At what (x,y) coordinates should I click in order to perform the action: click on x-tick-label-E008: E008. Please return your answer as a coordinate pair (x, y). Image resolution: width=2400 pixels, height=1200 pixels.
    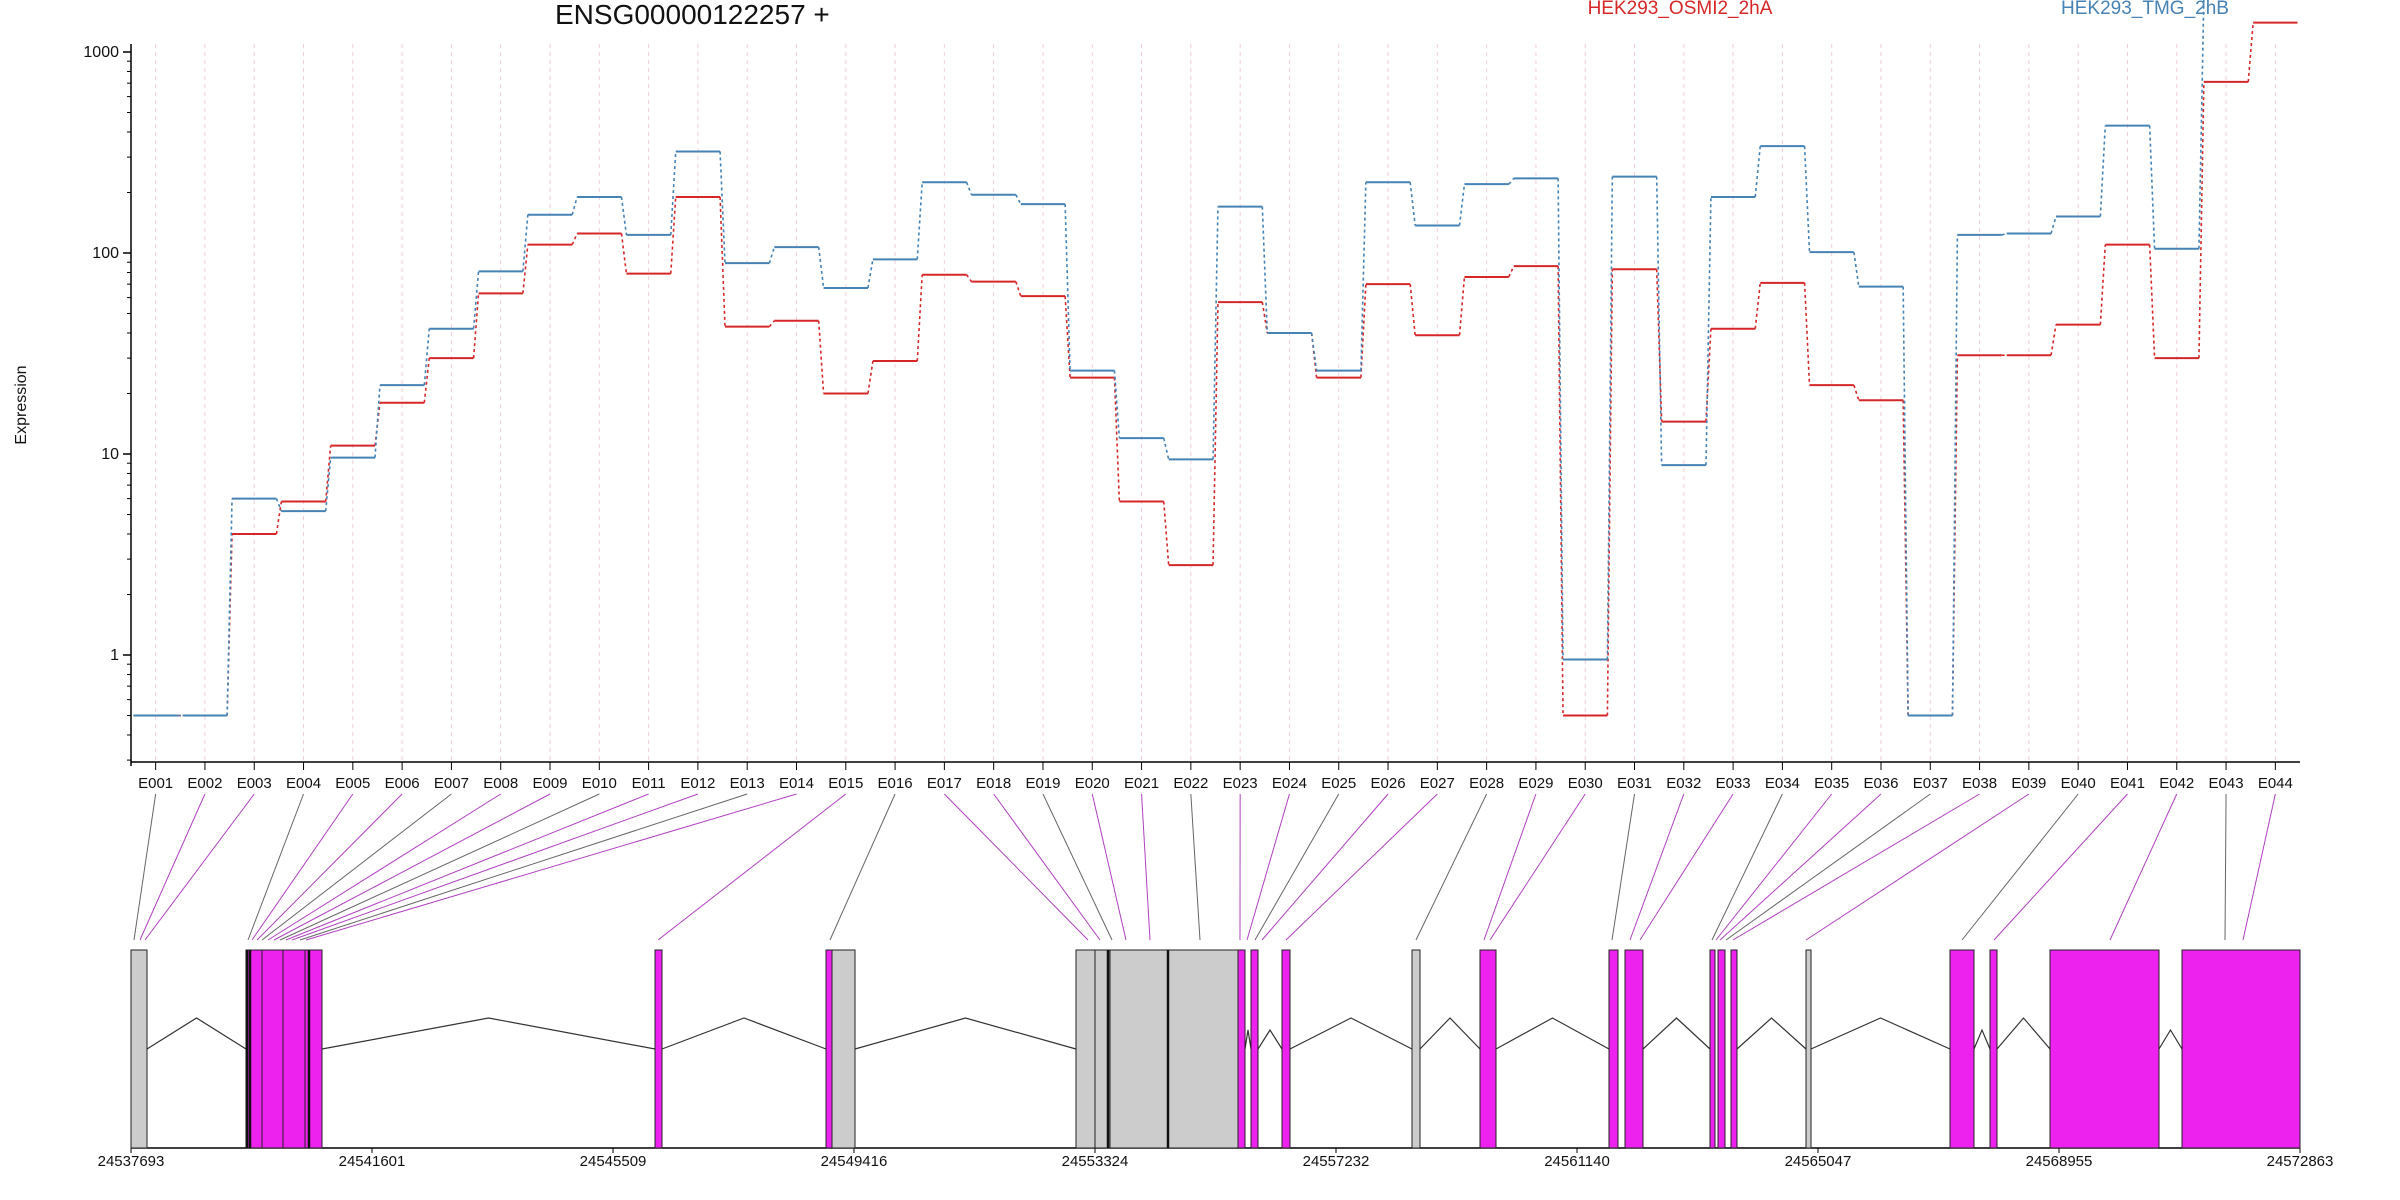
    Looking at the image, I should click on (500, 783).